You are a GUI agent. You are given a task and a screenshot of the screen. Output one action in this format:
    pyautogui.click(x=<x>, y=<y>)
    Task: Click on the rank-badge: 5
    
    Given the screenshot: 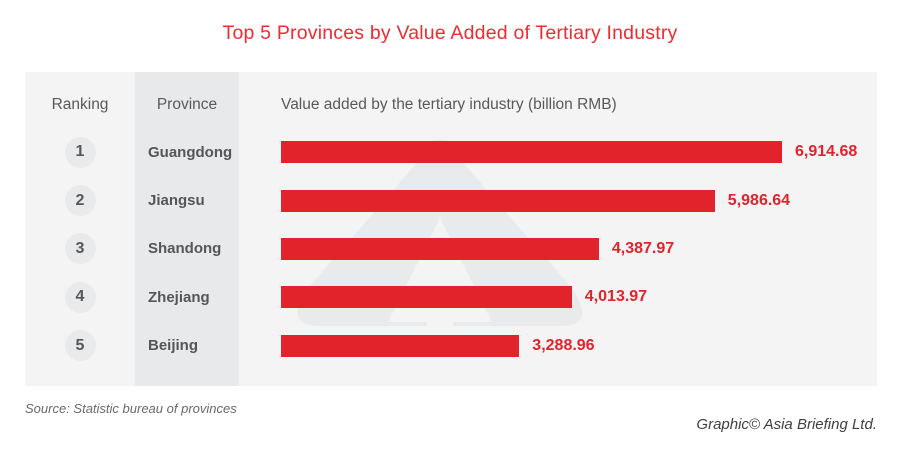 What is the action you would take?
    pyautogui.click(x=80, y=346)
    